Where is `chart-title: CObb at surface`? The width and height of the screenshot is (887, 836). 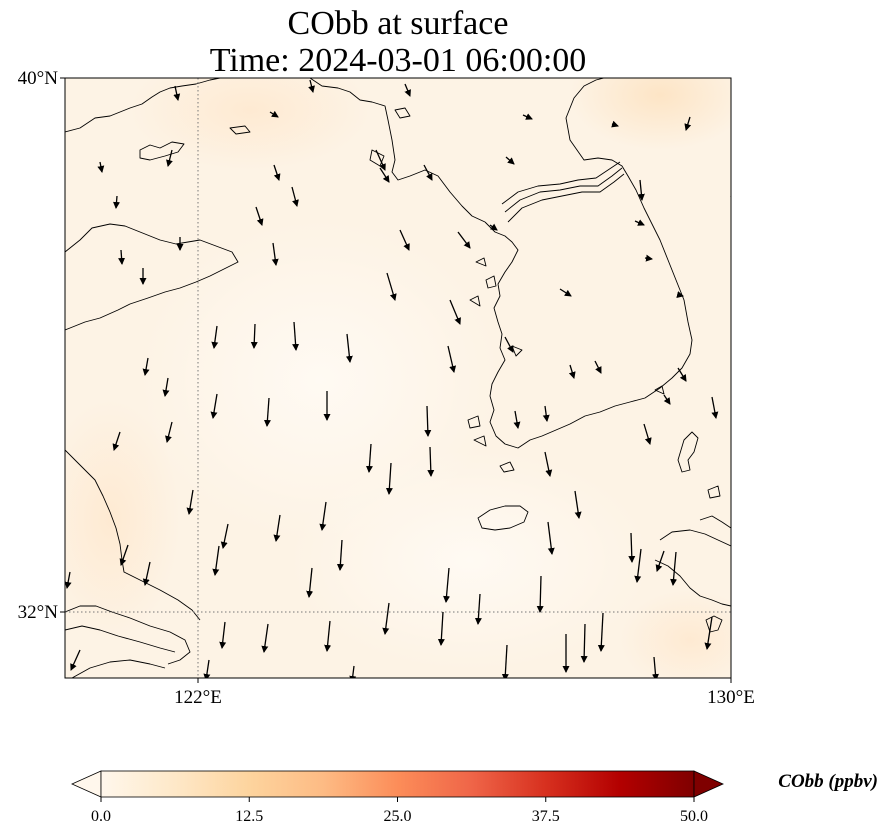 chart-title: CObb at surface is located at coordinates (398, 23).